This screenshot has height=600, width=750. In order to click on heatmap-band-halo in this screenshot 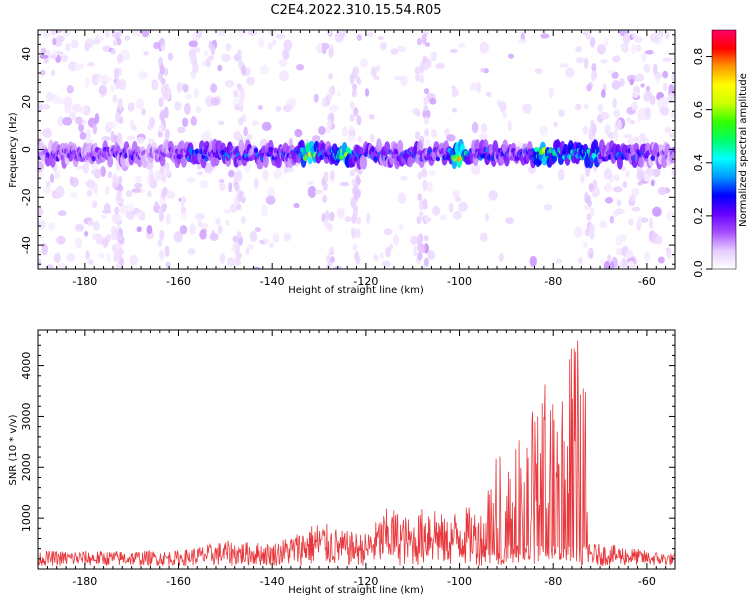, I will do `click(641, 162)`.